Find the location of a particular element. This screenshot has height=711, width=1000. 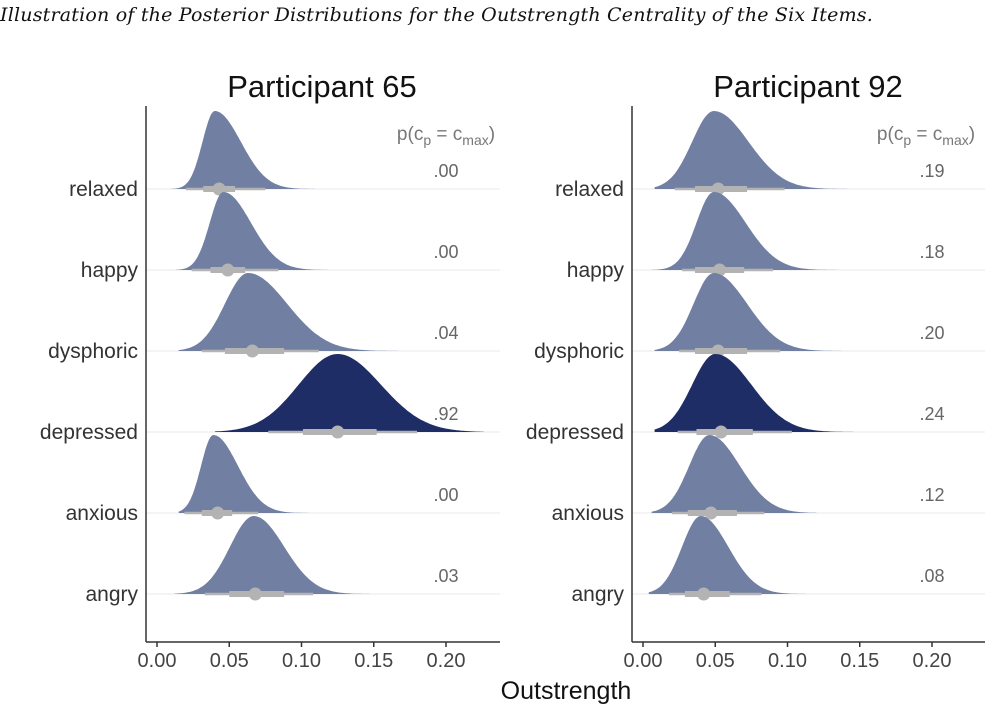

panel-title: Participant 65 is located at coordinates (322, 86).